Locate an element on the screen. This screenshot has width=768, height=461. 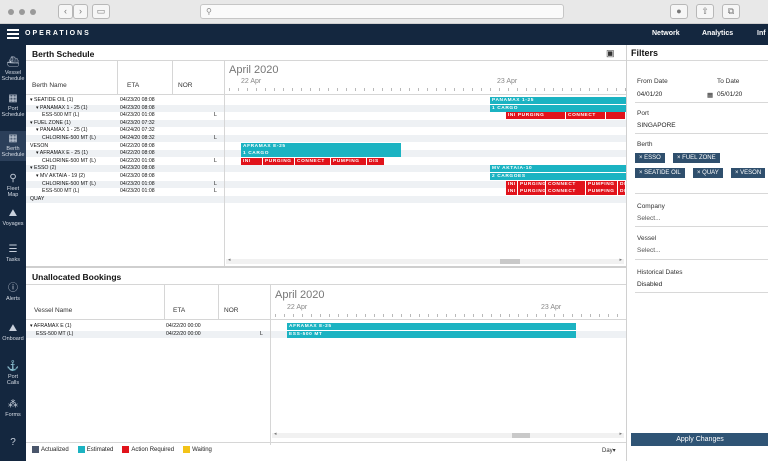
apply-changes-button: Apply Changes is located at coordinates (699, 439).